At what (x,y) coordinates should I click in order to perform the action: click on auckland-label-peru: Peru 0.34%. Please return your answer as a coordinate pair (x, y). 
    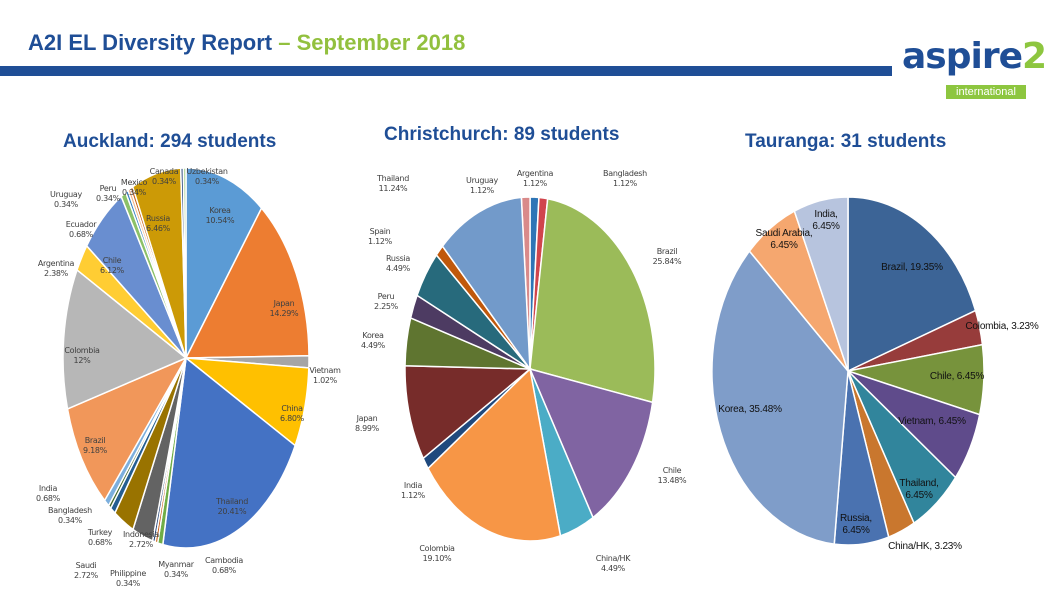
    Looking at the image, I should click on (108, 194).